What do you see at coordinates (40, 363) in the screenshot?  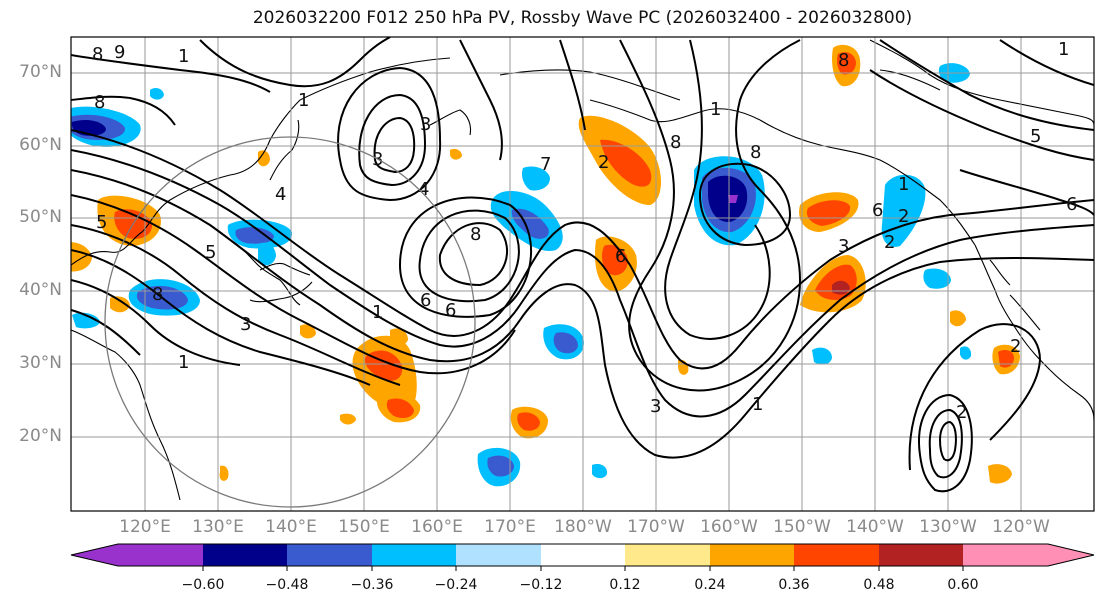 I see `lat-label: 30°N` at bounding box center [40, 363].